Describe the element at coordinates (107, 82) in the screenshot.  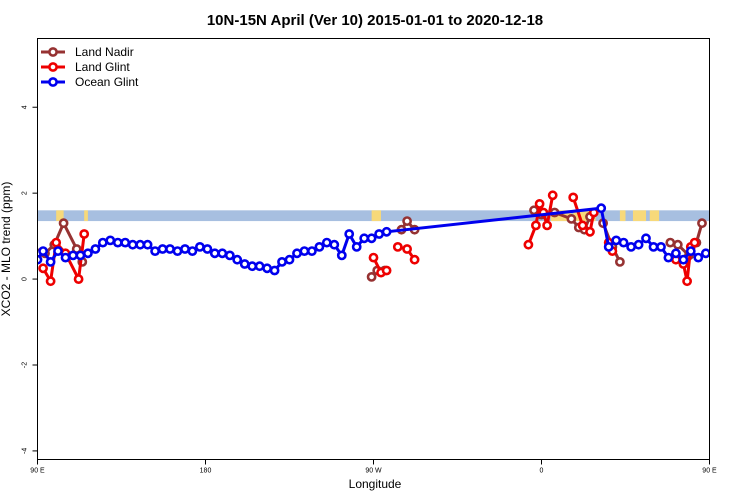
I see `legend-label: Ocean Glint` at that location.